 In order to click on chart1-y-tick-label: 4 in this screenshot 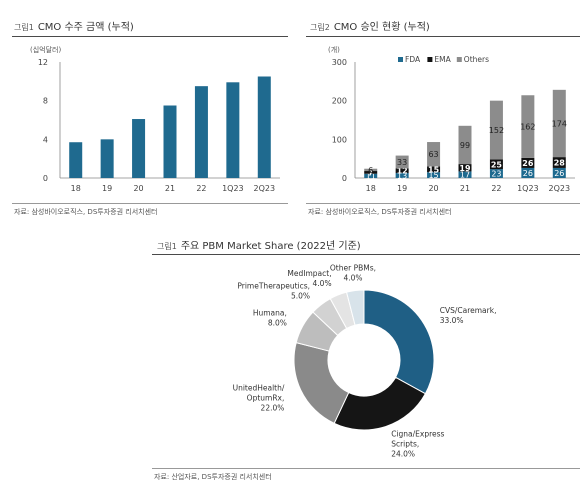, I will do `click(45, 139)`.